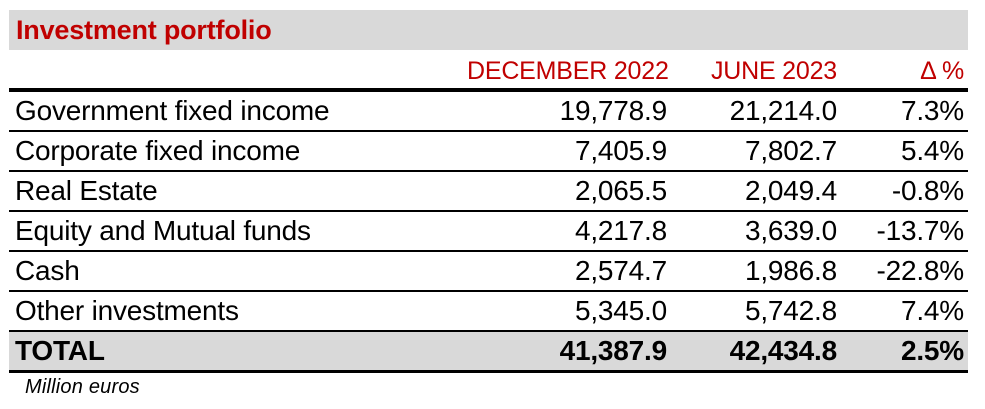 Image resolution: width=985 pixels, height=409 pixels. What do you see at coordinates (570, 151) in the screenshot?
I see `value-dec-2022: 7,405.9` at bounding box center [570, 151].